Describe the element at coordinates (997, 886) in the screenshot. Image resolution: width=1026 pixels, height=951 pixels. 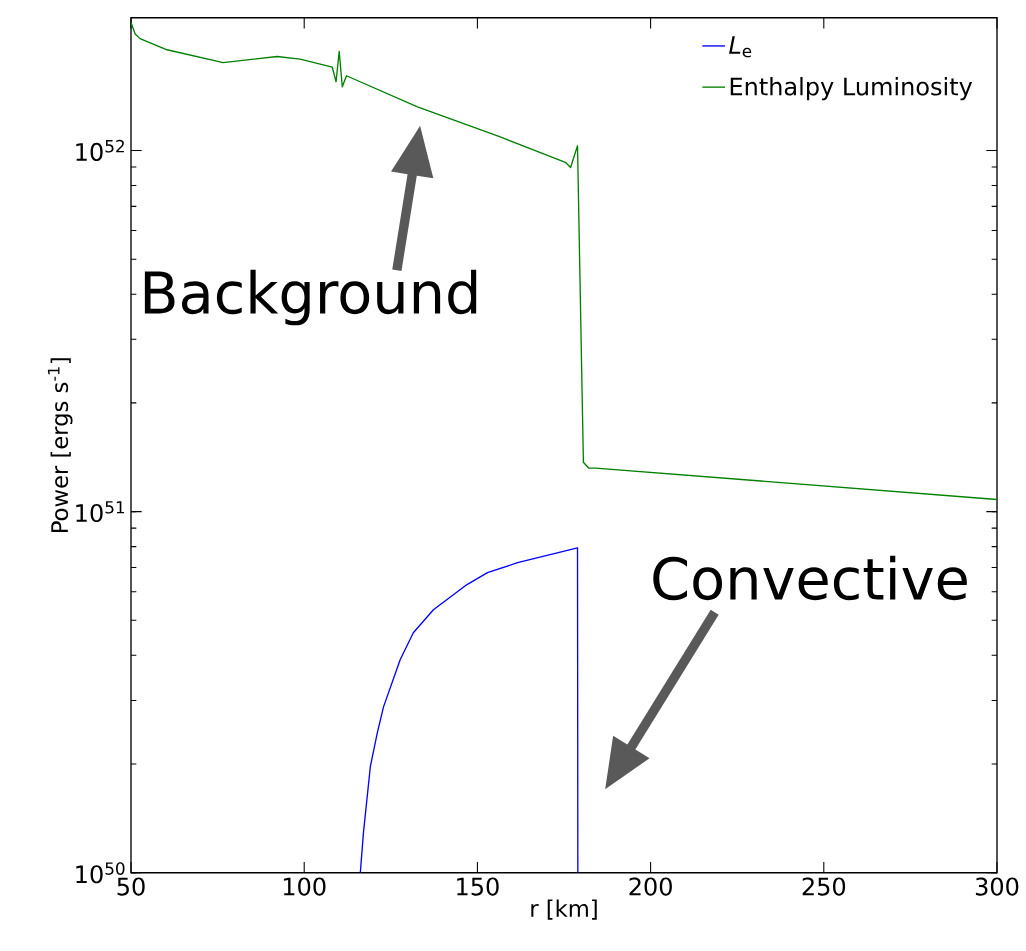
I see `x-tick-label: 300` at that location.